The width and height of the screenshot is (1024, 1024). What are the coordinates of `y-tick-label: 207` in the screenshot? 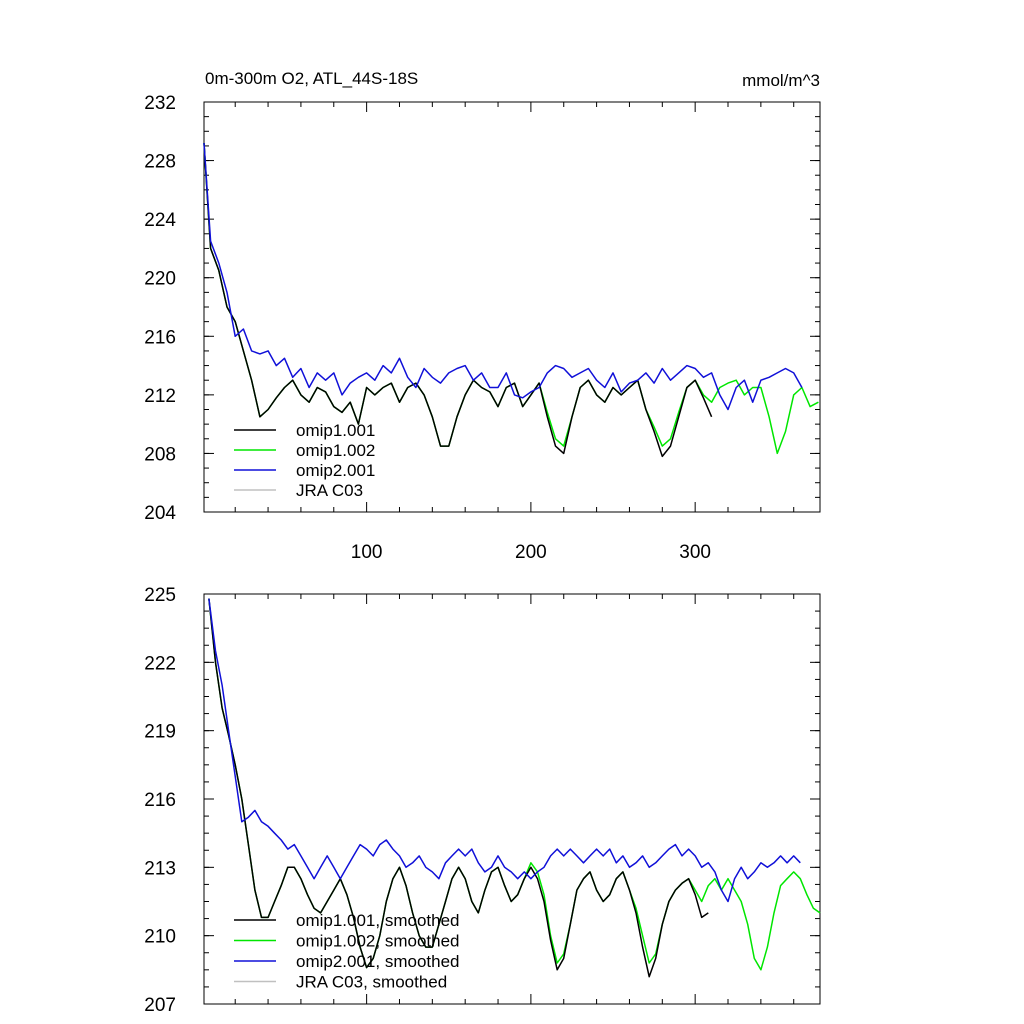 It's located at (160, 1005).